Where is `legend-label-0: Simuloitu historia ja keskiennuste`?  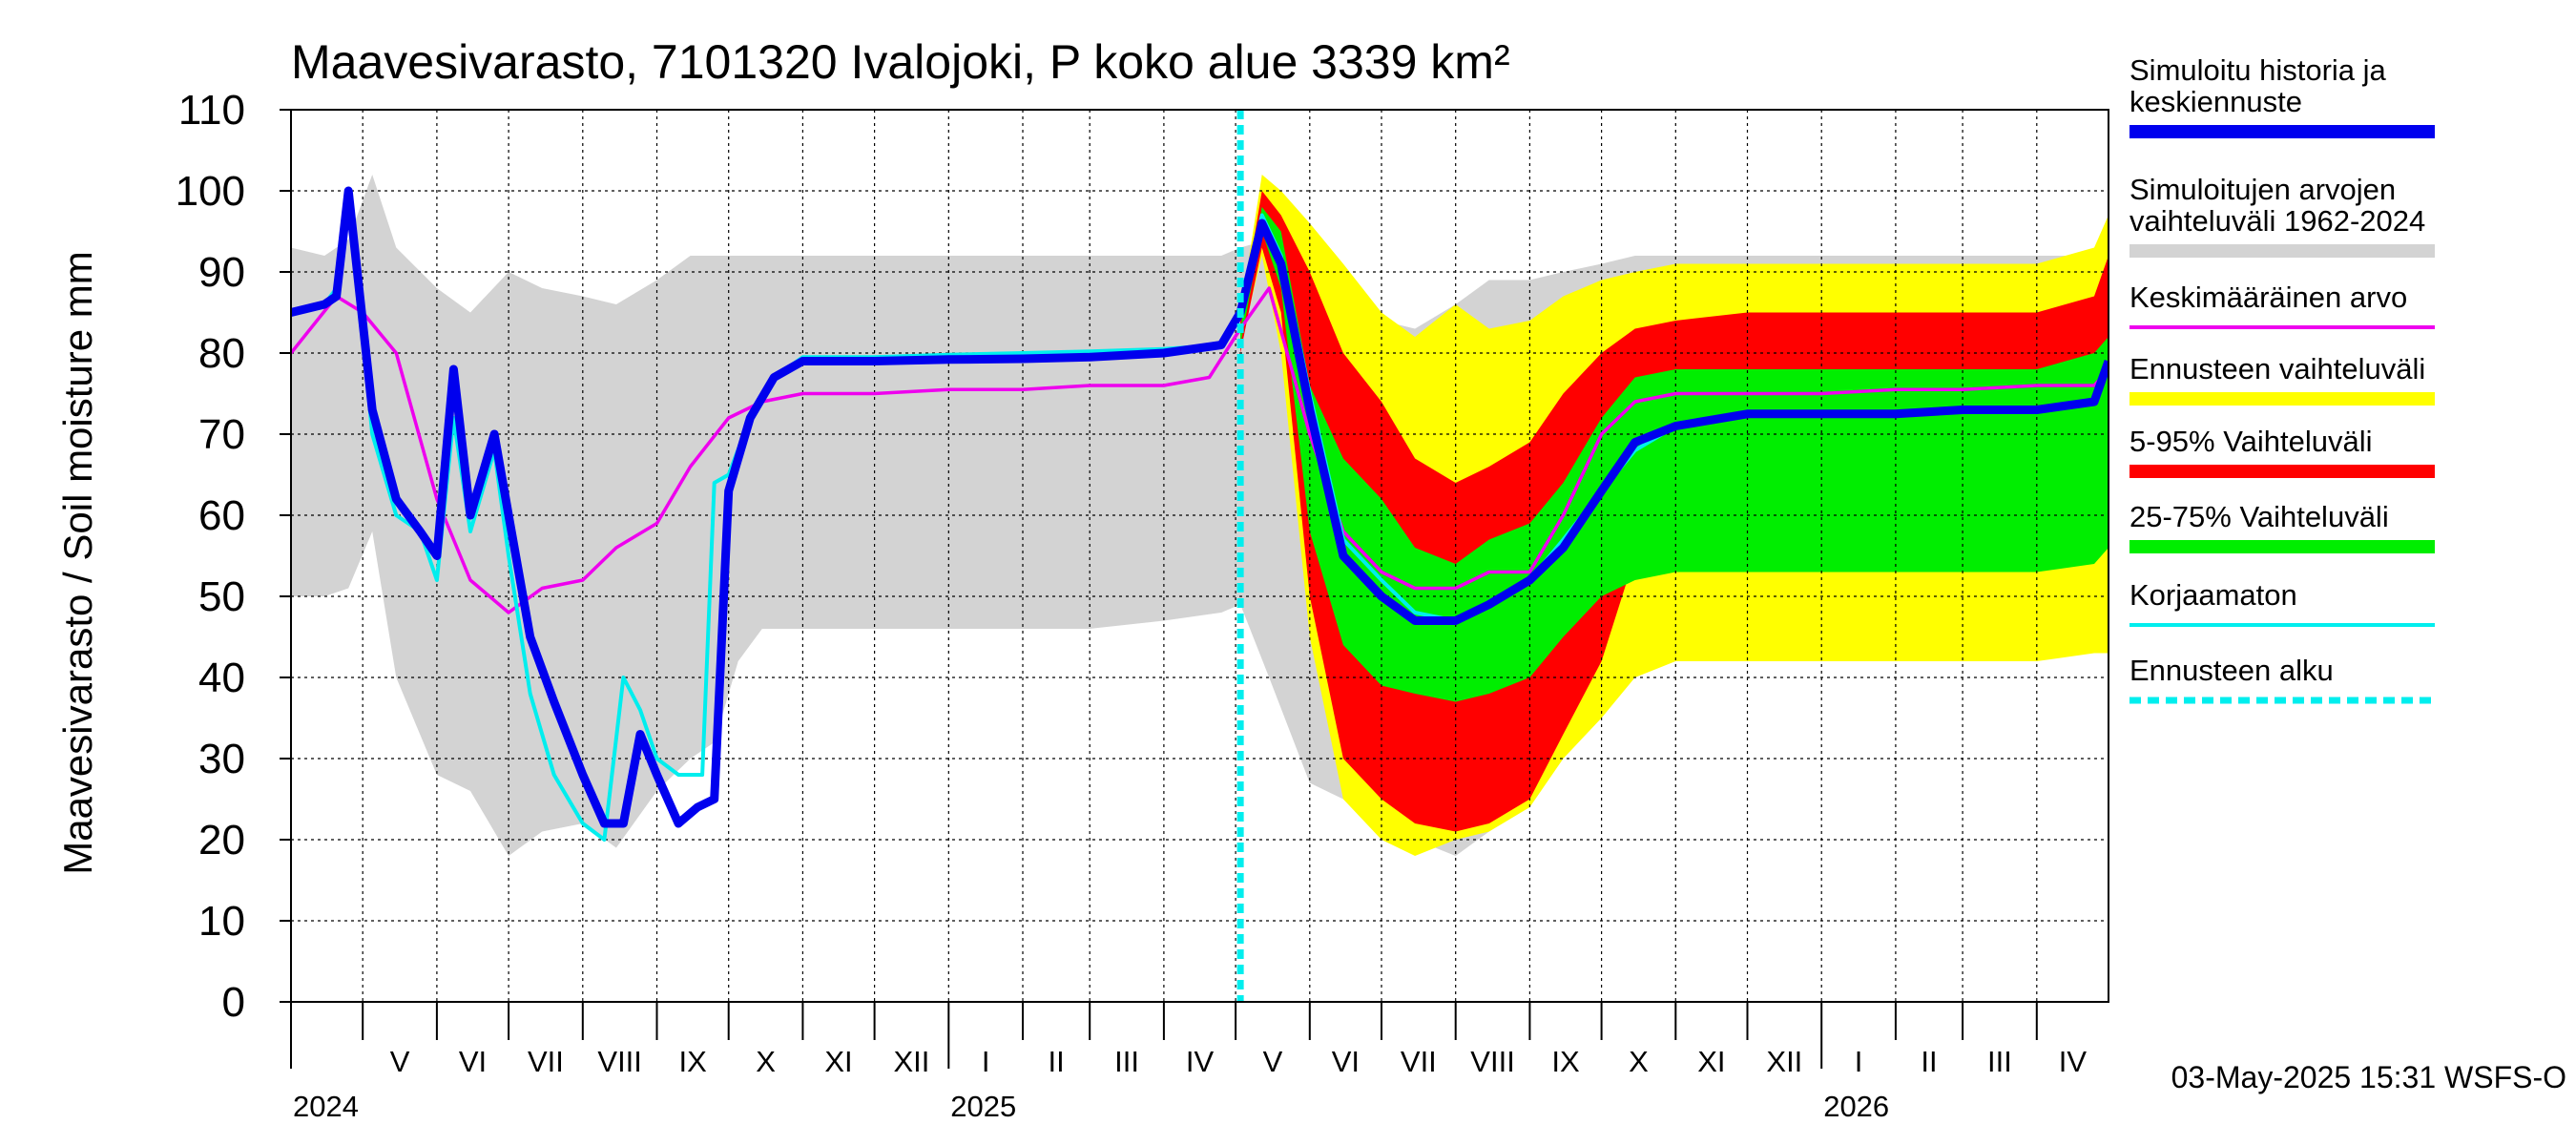
legend-label-0: Simuloitu historia ja keskiennuste is located at coordinates (2258, 86).